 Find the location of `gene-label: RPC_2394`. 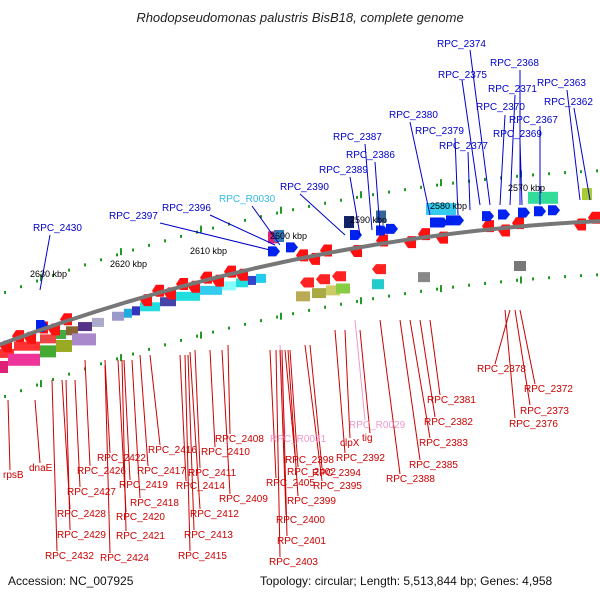

gene-label: RPC_2394 is located at coordinates (336, 473).